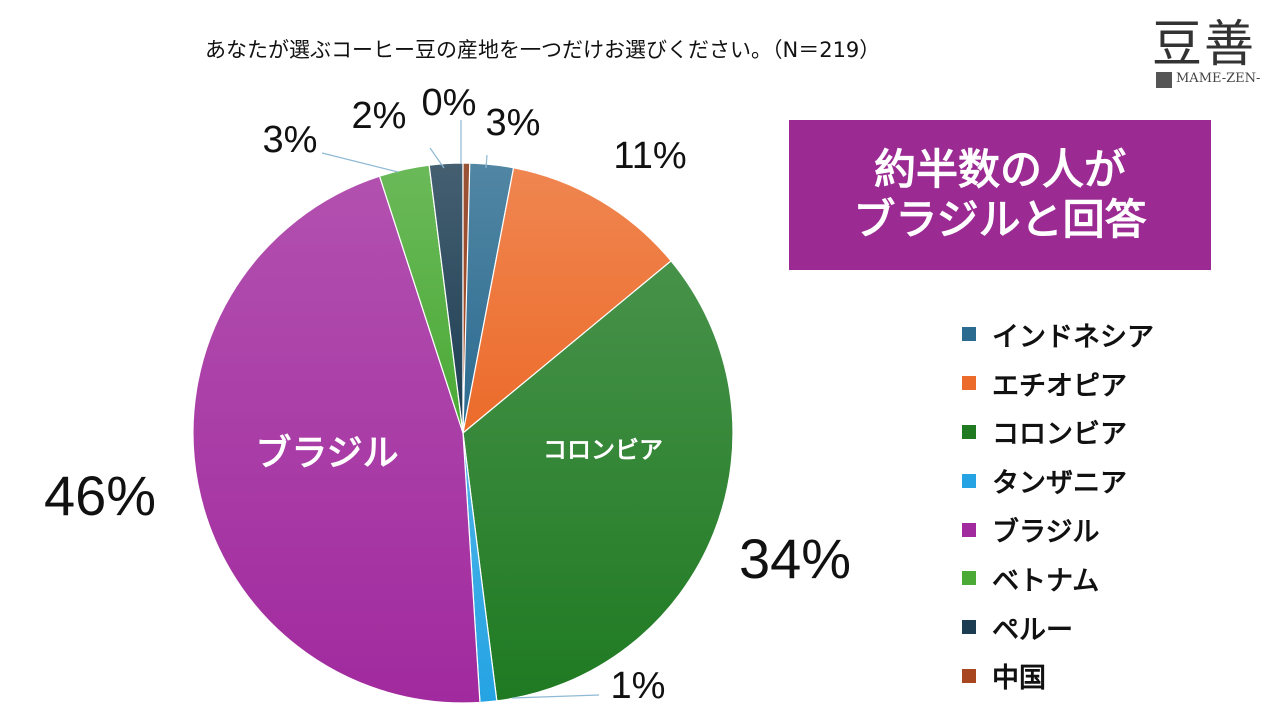 Image resolution: width=1280 pixels, height=720 pixels. What do you see at coordinates (1164, 80) in the screenshot?
I see `logo-seal-icon` at bounding box center [1164, 80].